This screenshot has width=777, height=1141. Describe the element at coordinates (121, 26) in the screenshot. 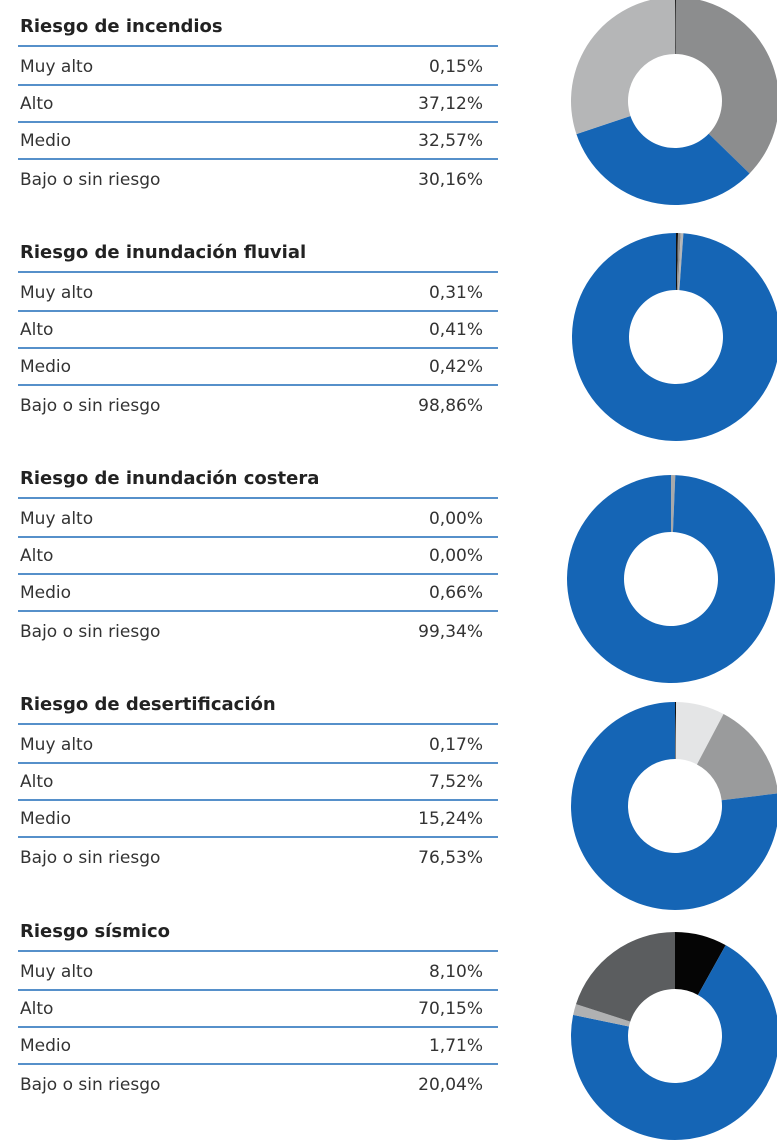

I see `section-title: Riesgo de incendios` at that location.